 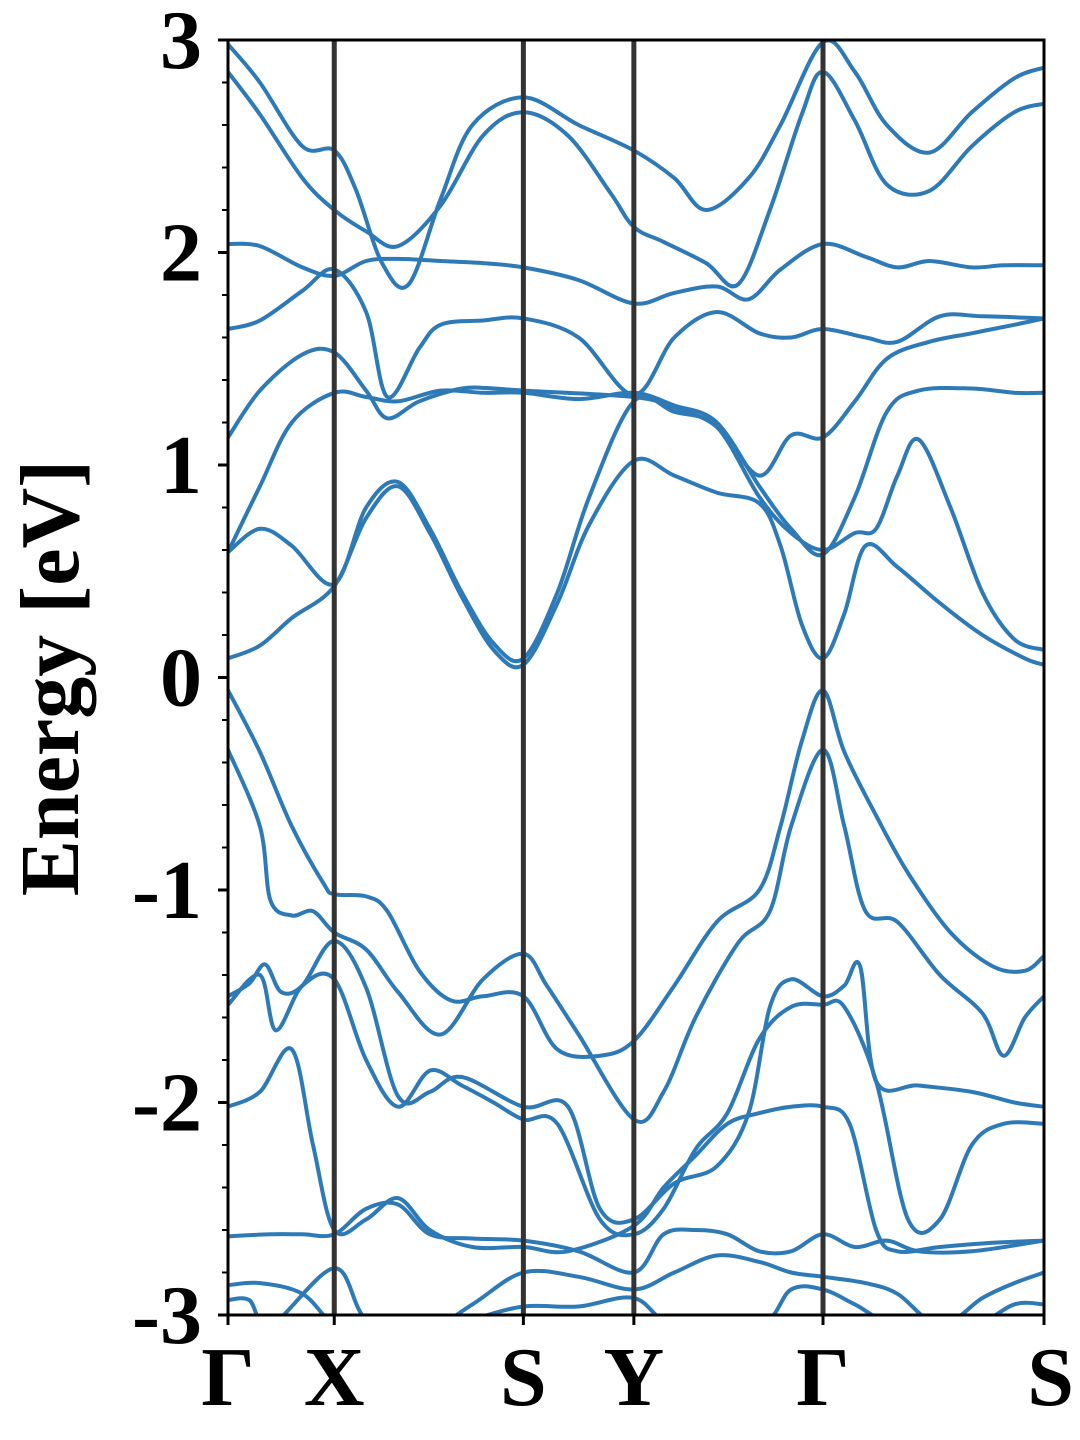 I want to click on y-tick-label: -1, so click(x=167, y=890).